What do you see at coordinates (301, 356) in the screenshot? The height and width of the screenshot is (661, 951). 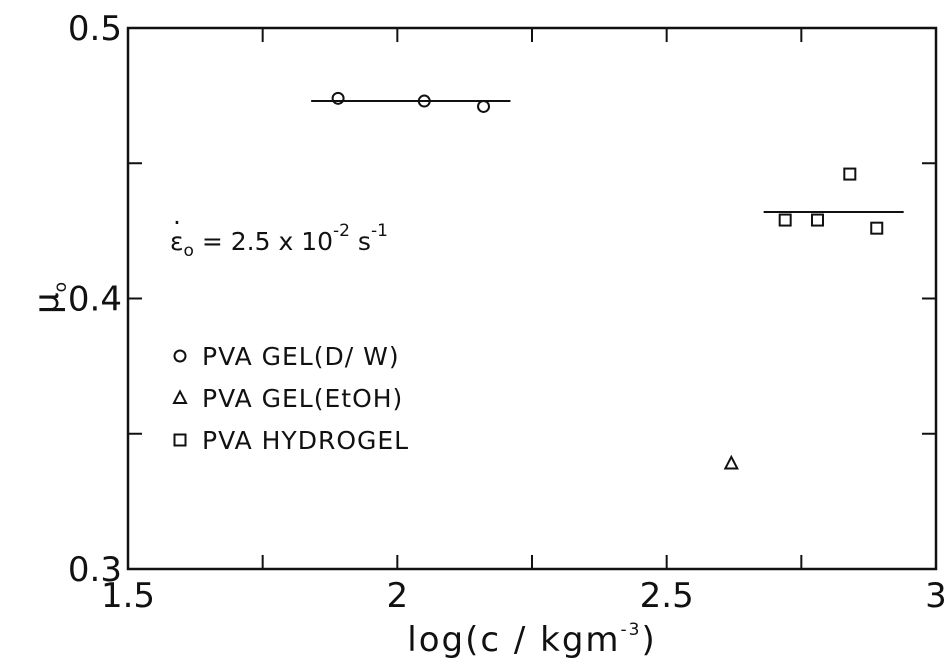 I see `legend-label: PVA GEL(D/ W)` at bounding box center [301, 356].